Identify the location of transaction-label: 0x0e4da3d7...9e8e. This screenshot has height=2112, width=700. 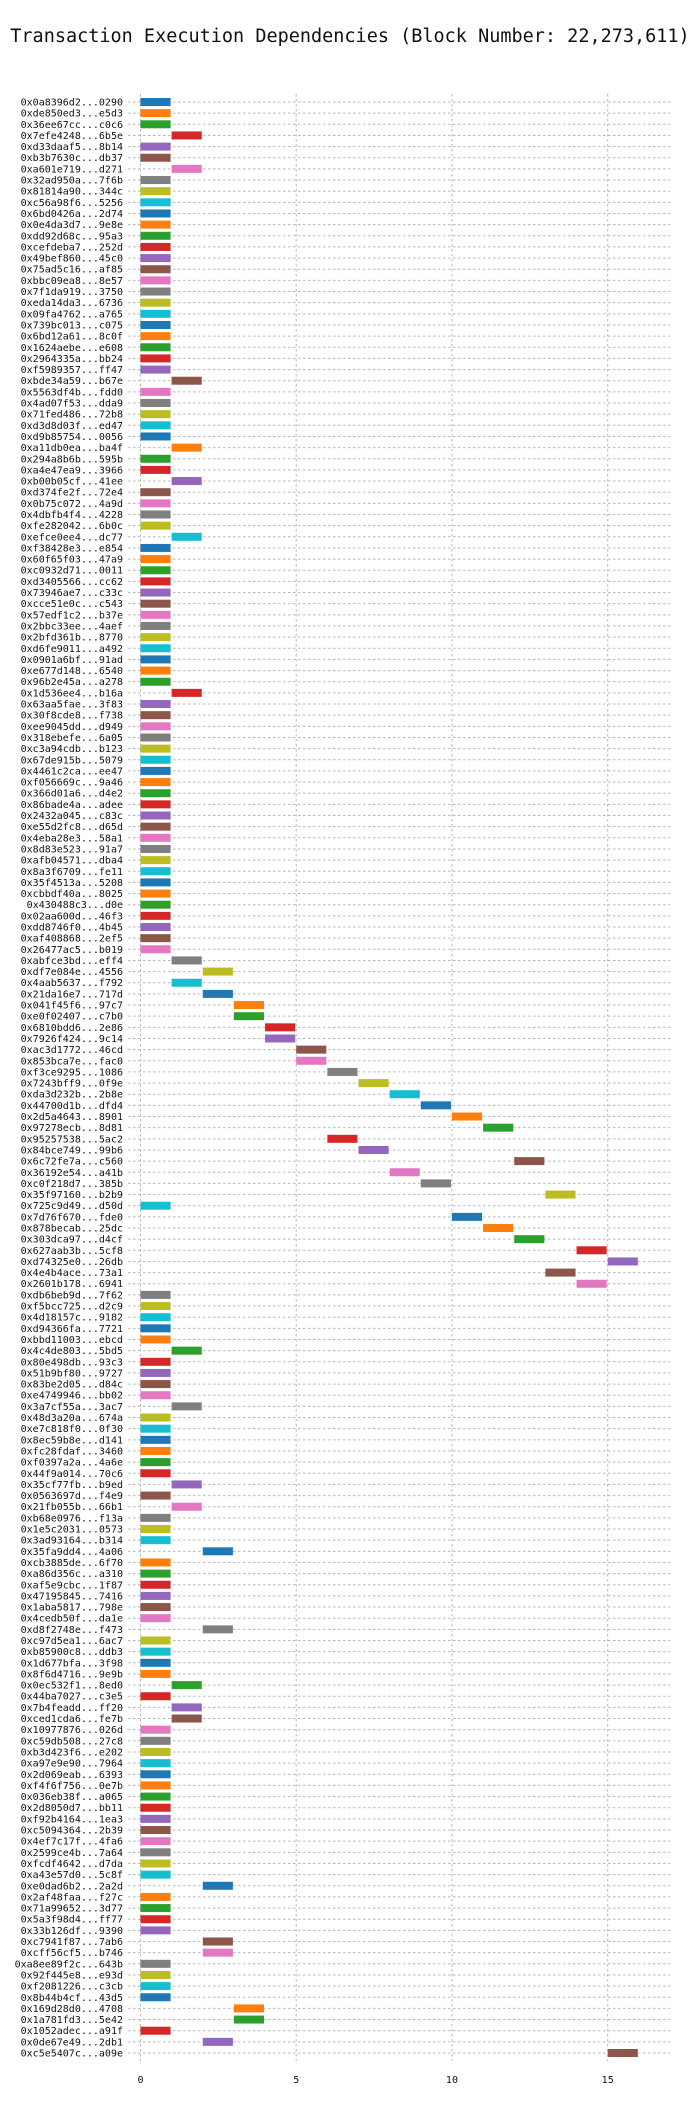
(72, 225).